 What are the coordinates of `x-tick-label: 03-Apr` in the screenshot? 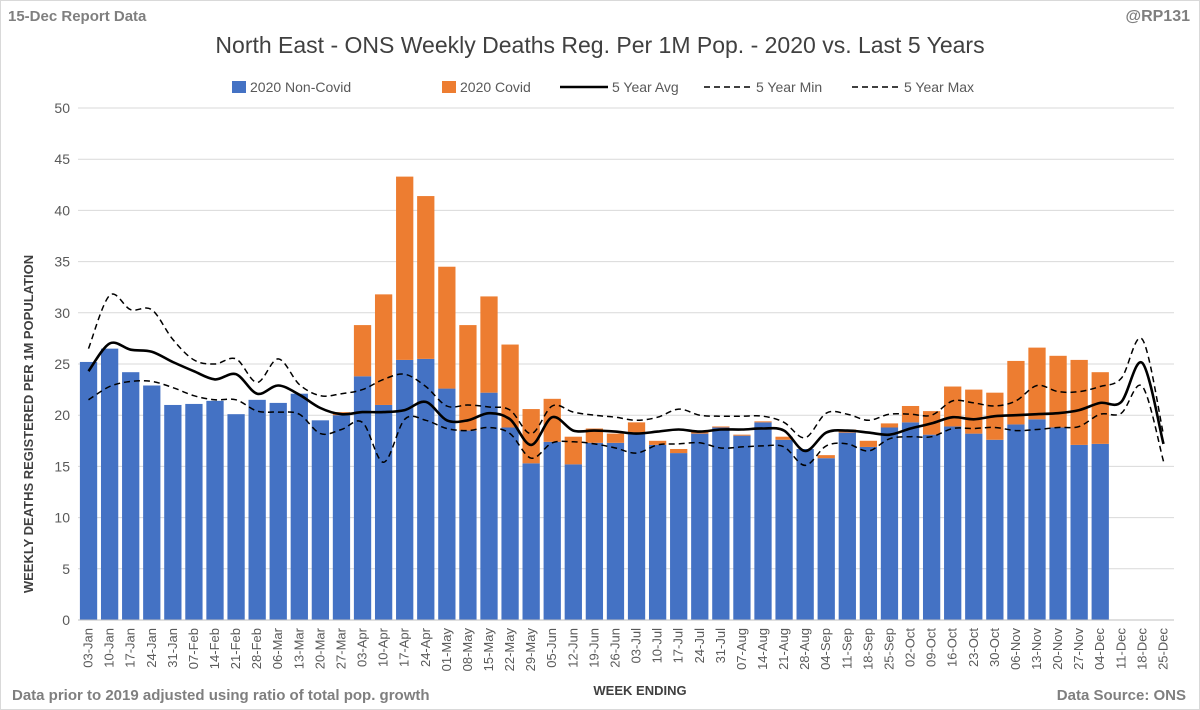 It's located at (362, 647).